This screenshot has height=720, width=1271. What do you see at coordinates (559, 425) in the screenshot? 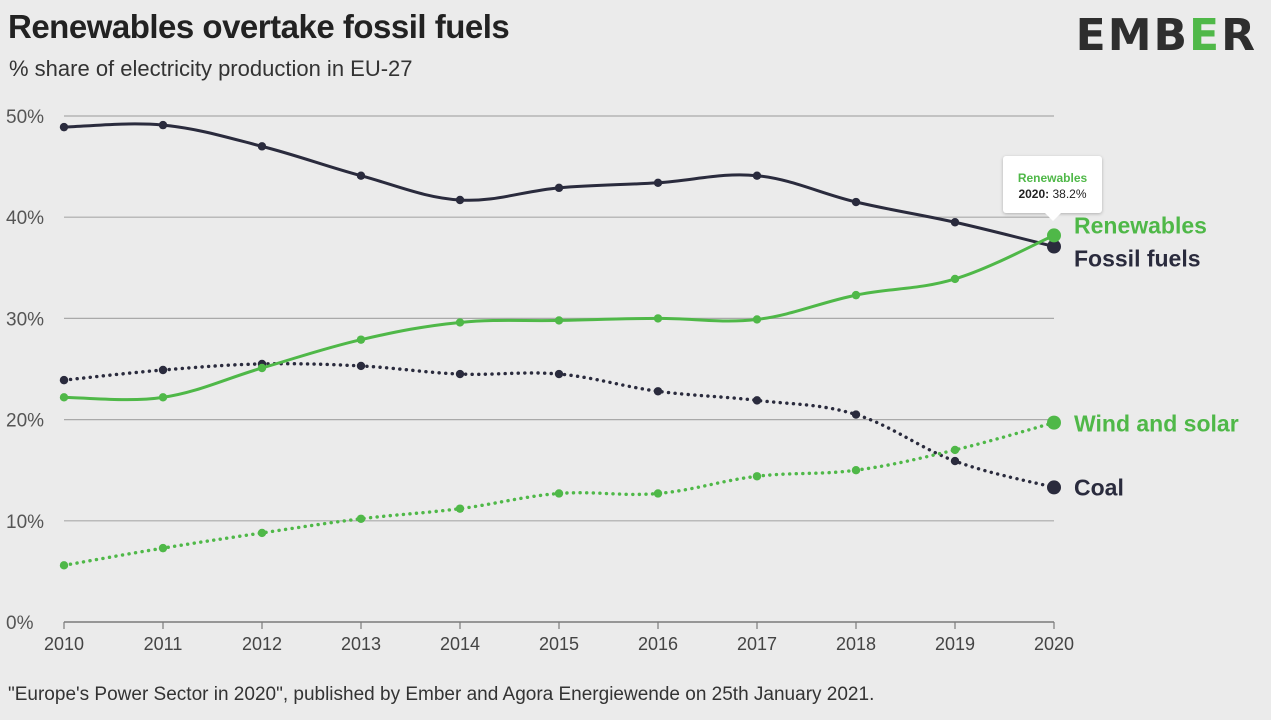
I see `series-line-coal` at bounding box center [559, 425].